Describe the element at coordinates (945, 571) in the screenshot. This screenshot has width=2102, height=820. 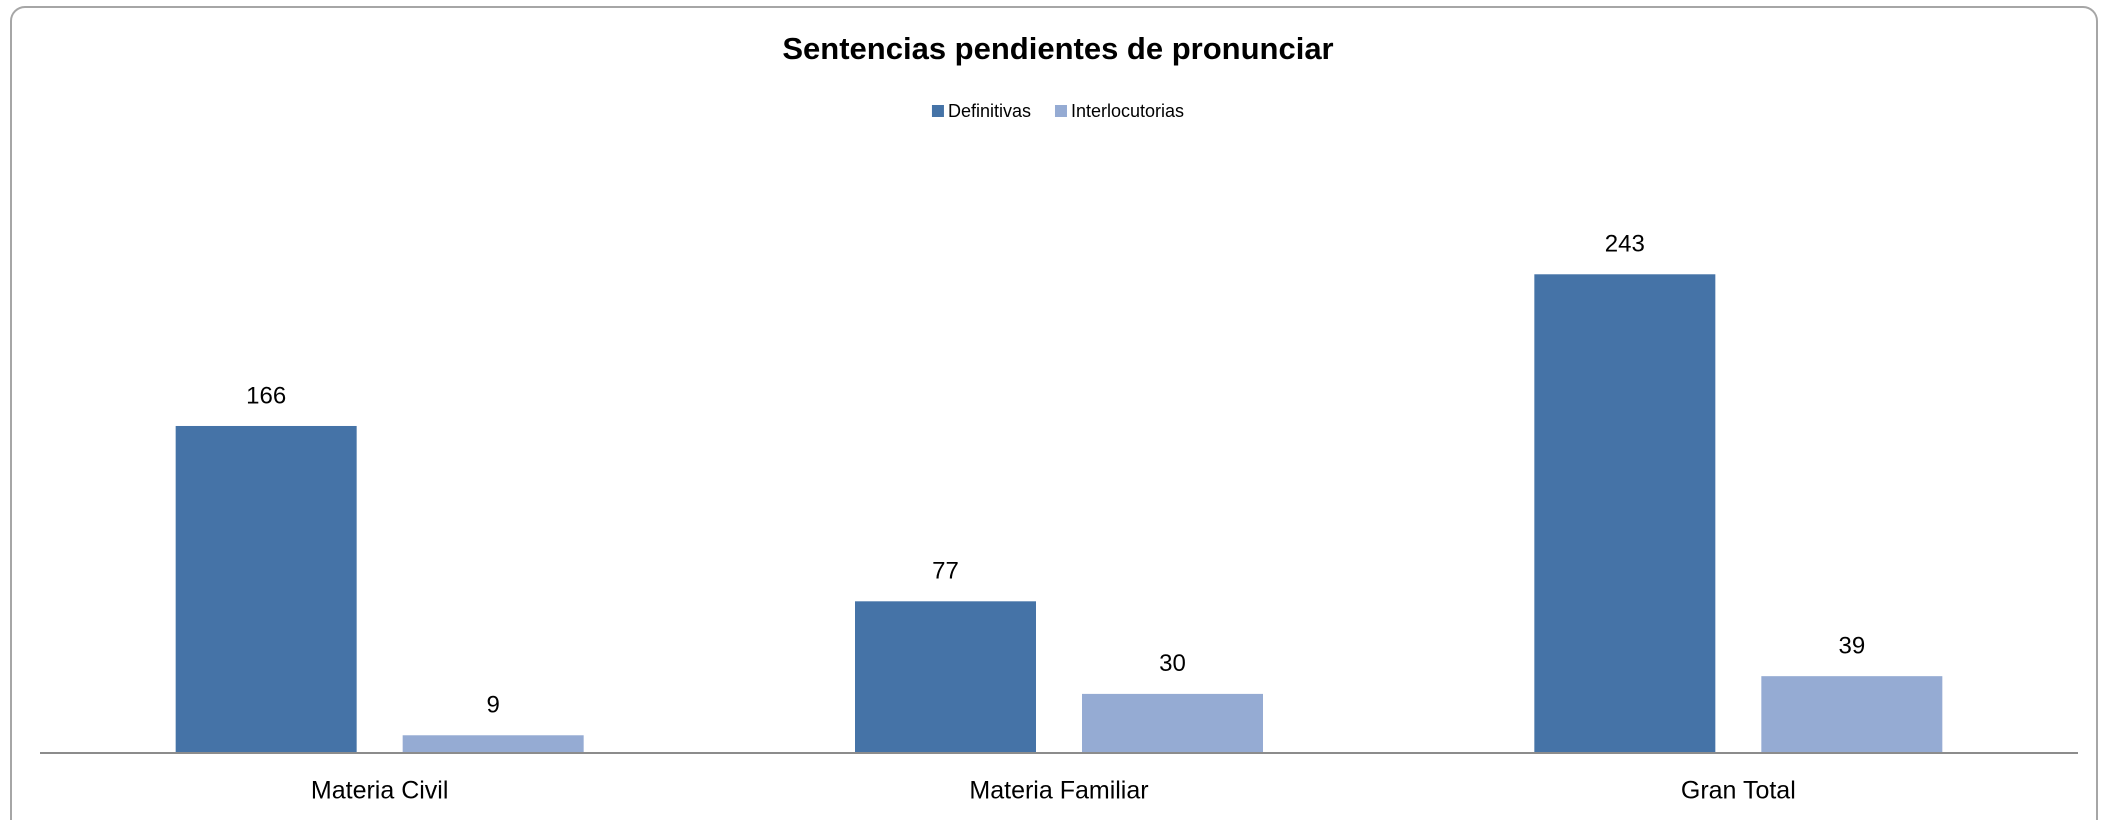
I see `data-label: 77` at that location.